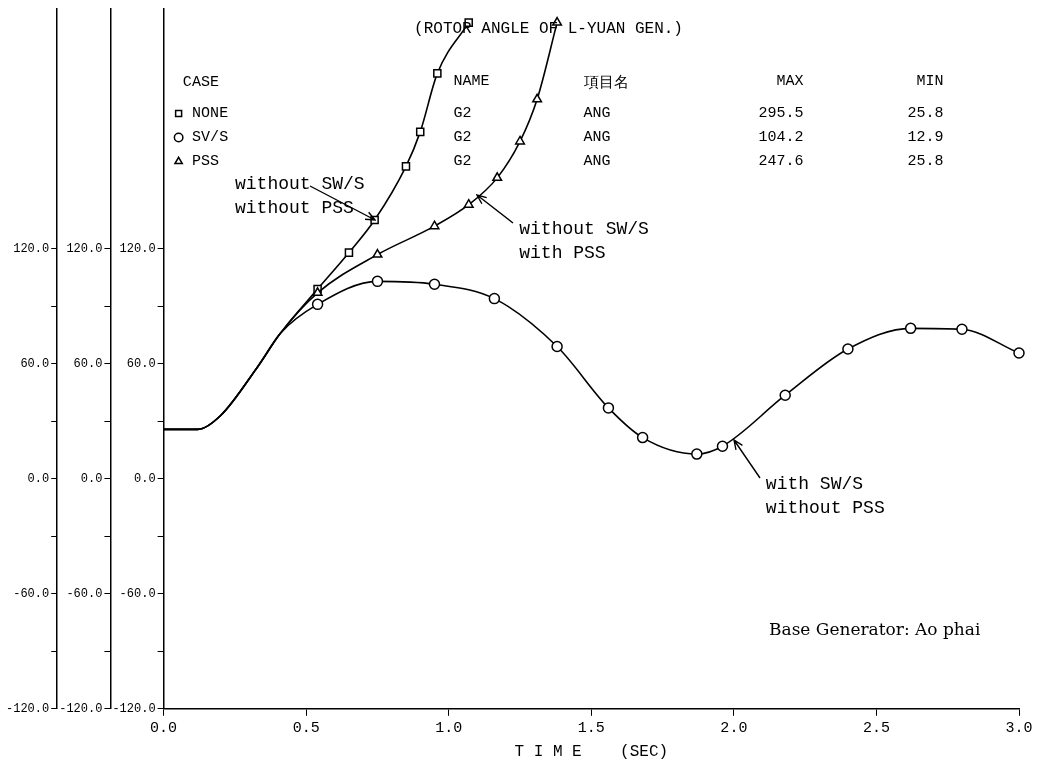  Describe the element at coordinates (825, 497) in the screenshot. I see `annotation: with SW/S without PSS` at that location.